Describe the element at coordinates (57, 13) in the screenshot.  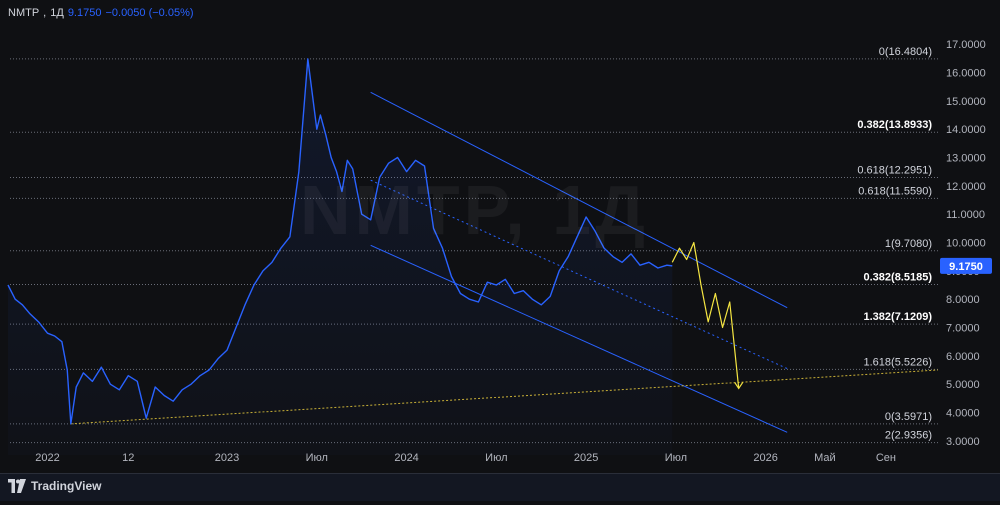
I see `legend-interval: 1Д` at that location.